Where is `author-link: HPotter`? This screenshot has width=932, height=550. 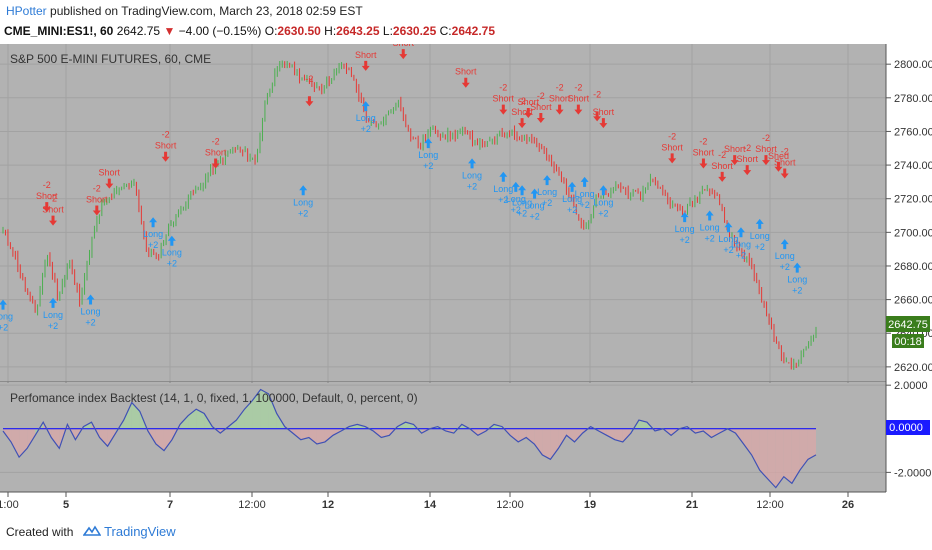 author-link: HPotter is located at coordinates (26, 11).